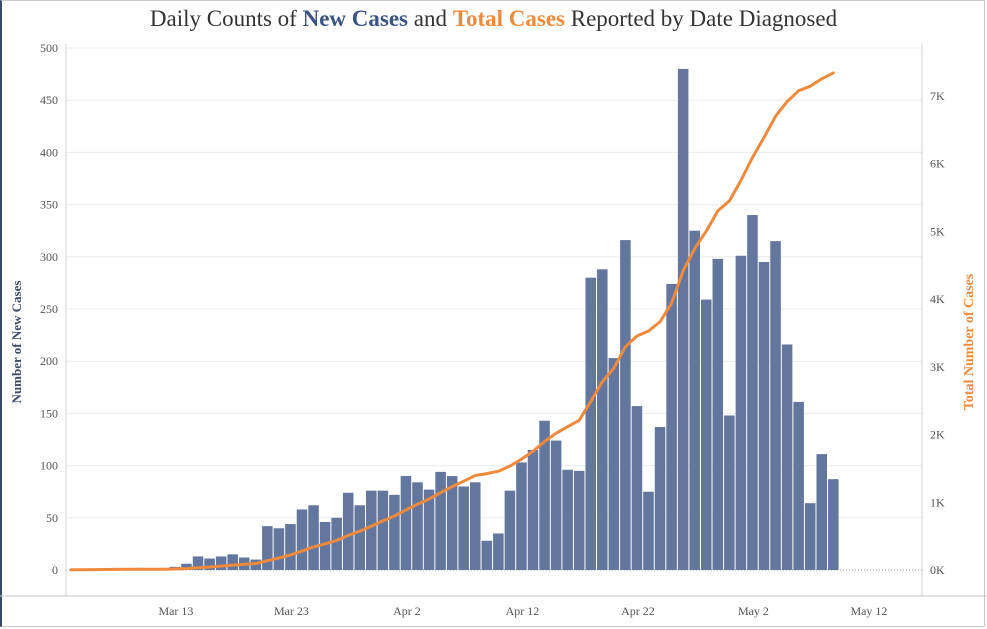 This screenshot has width=987, height=629. Describe the element at coordinates (937, 96) in the screenshot. I see `y-right-tick-label: 7K` at that location.